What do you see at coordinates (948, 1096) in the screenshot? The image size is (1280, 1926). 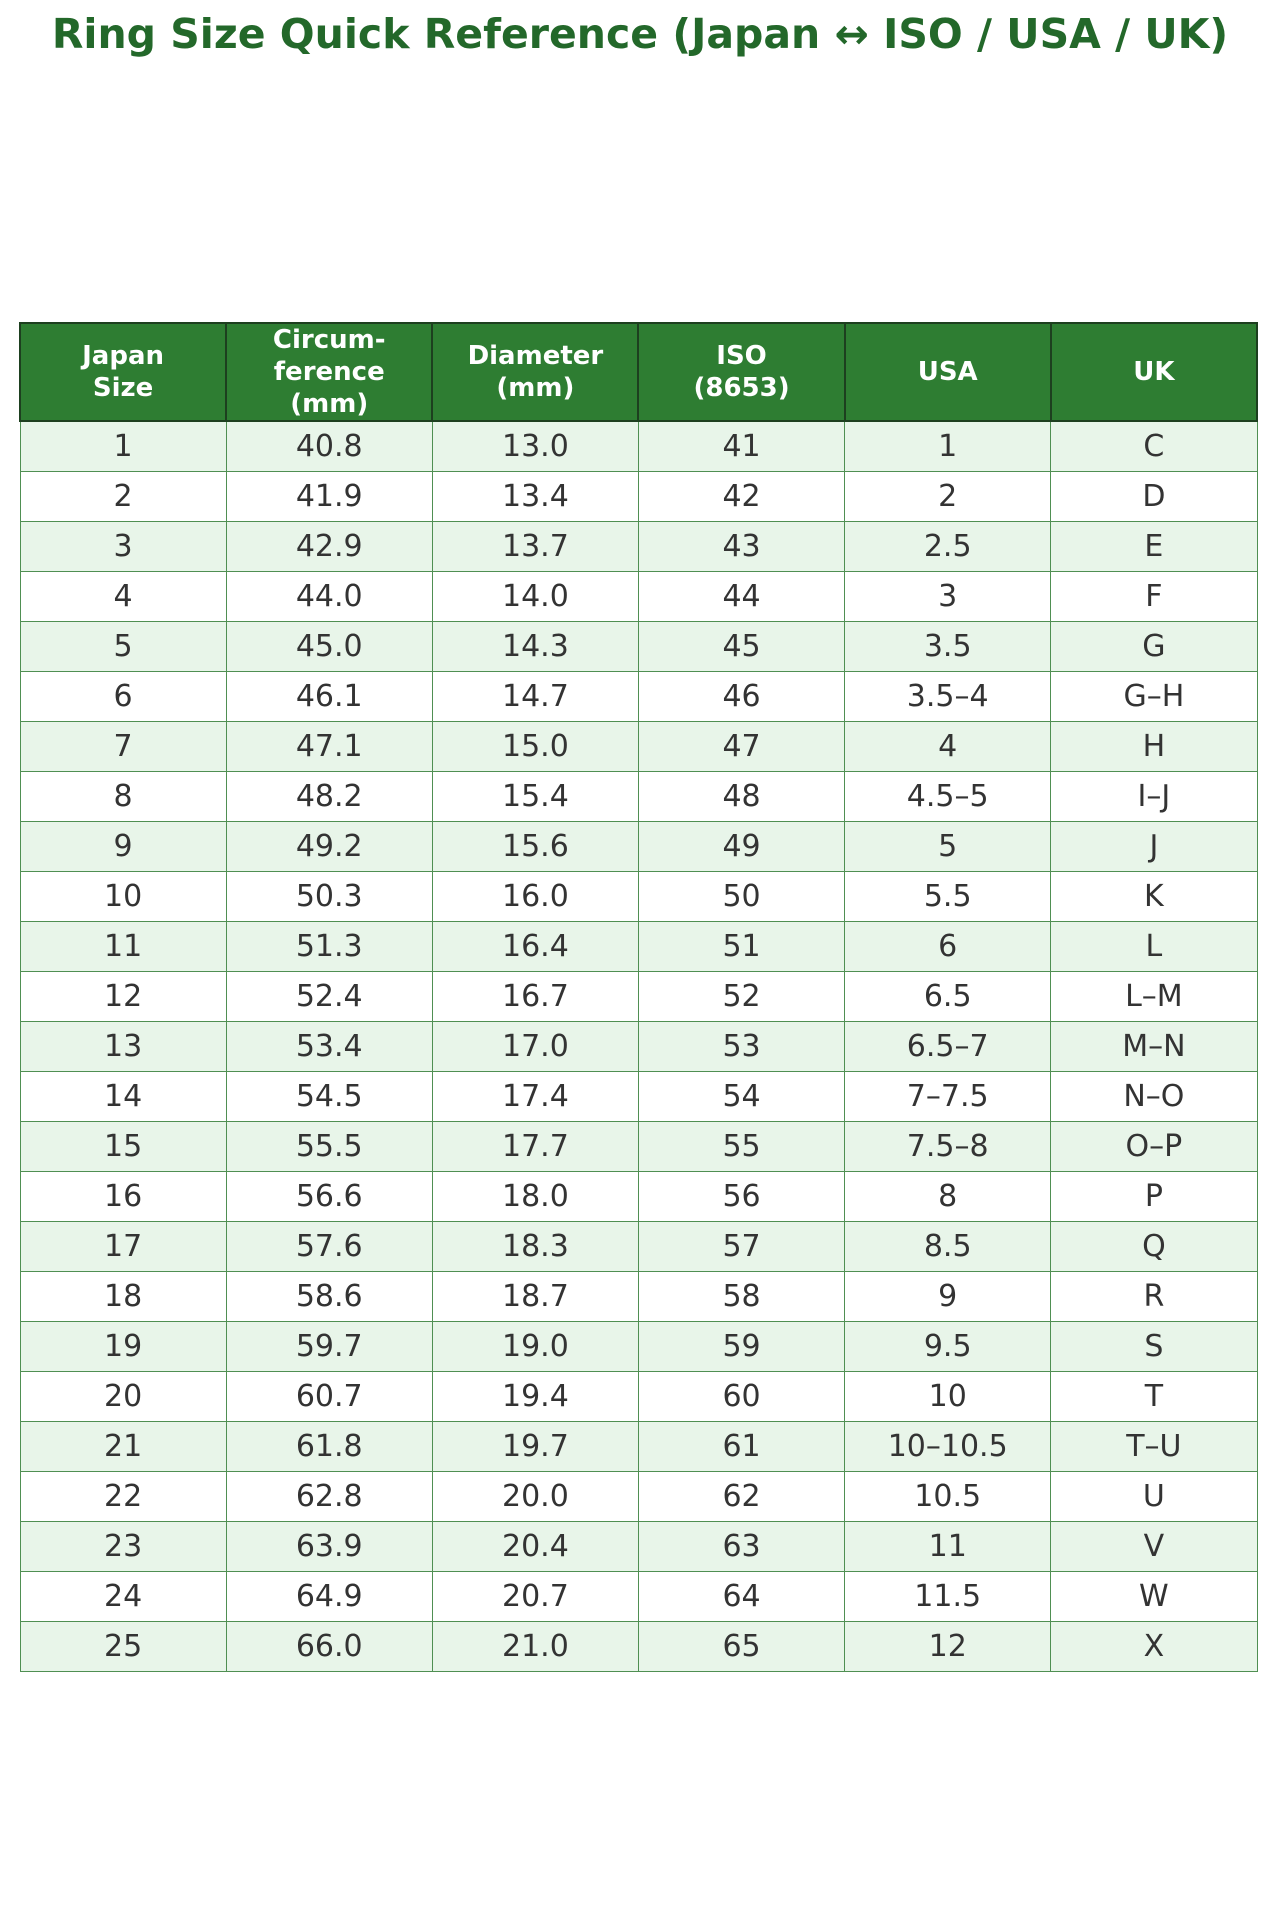 I see `table-cell: 7–7.5` at bounding box center [948, 1096].